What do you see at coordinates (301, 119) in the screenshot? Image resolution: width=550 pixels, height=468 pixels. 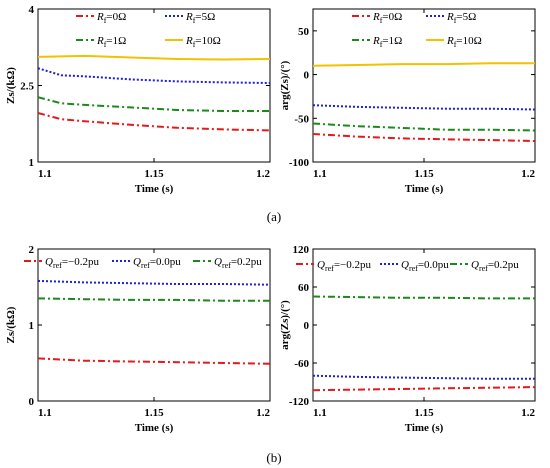 I see `y-tick-label: -50` at bounding box center [301, 119].